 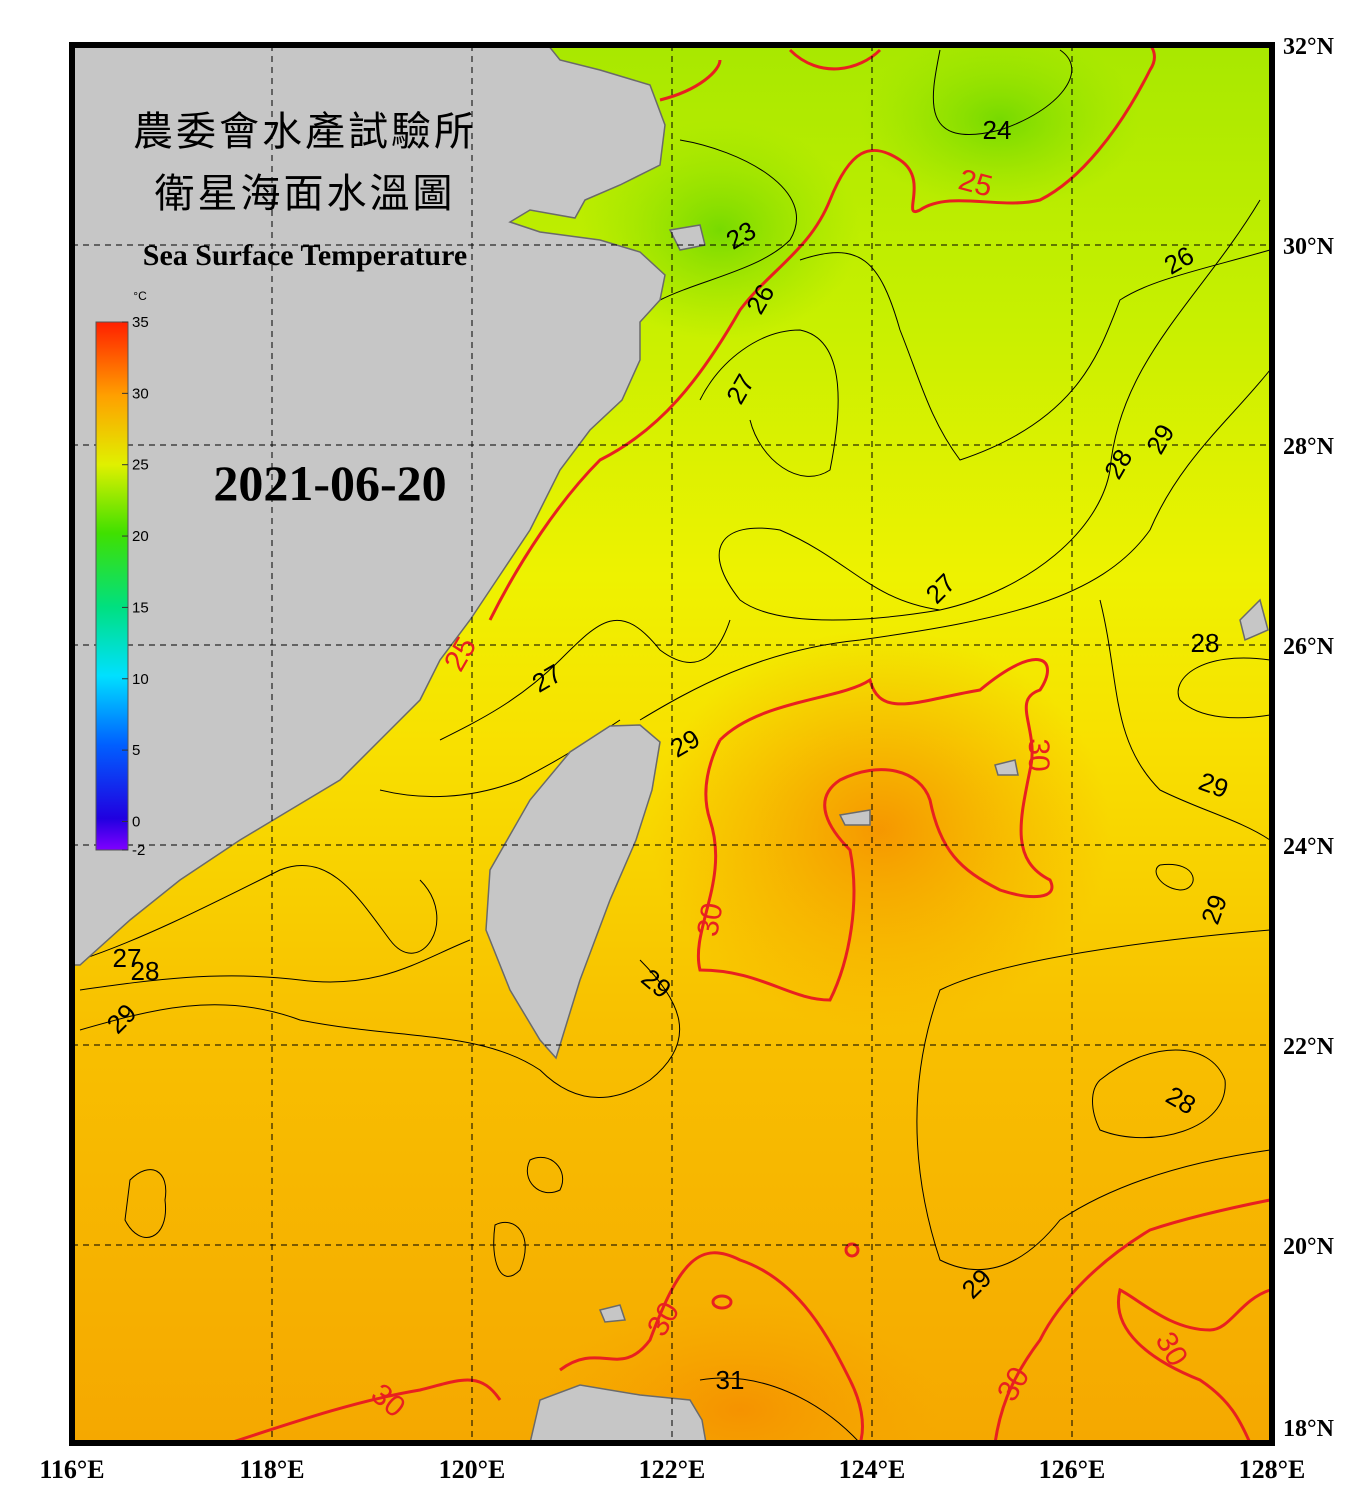 I want to click on colorbar-tick-label: 30, so click(x=140, y=393).